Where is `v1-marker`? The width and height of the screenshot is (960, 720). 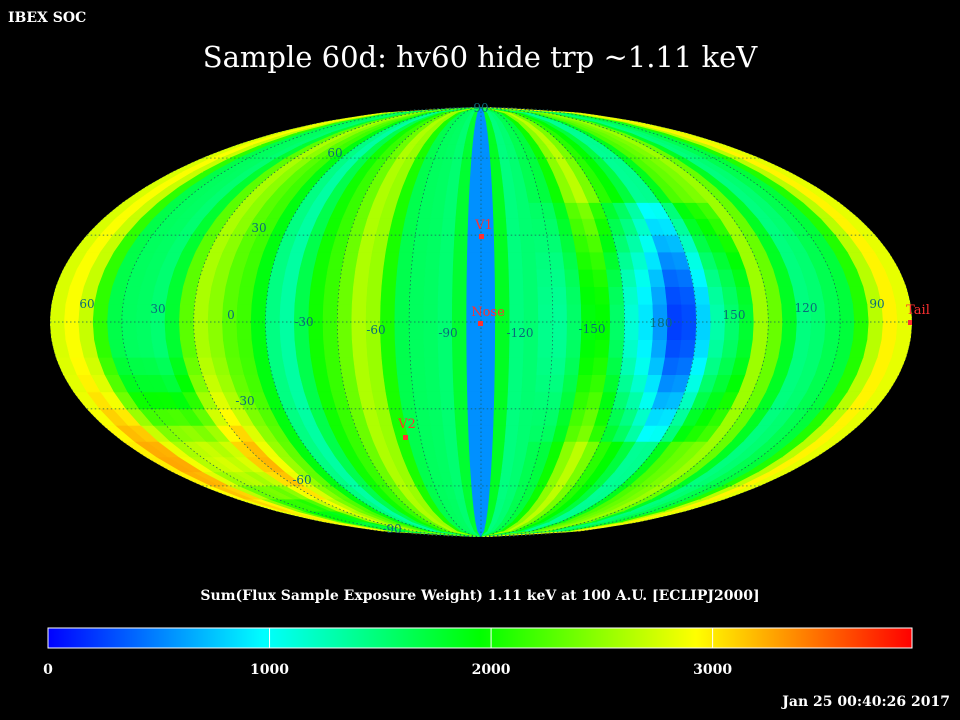
v1-marker is located at coordinates (481, 236).